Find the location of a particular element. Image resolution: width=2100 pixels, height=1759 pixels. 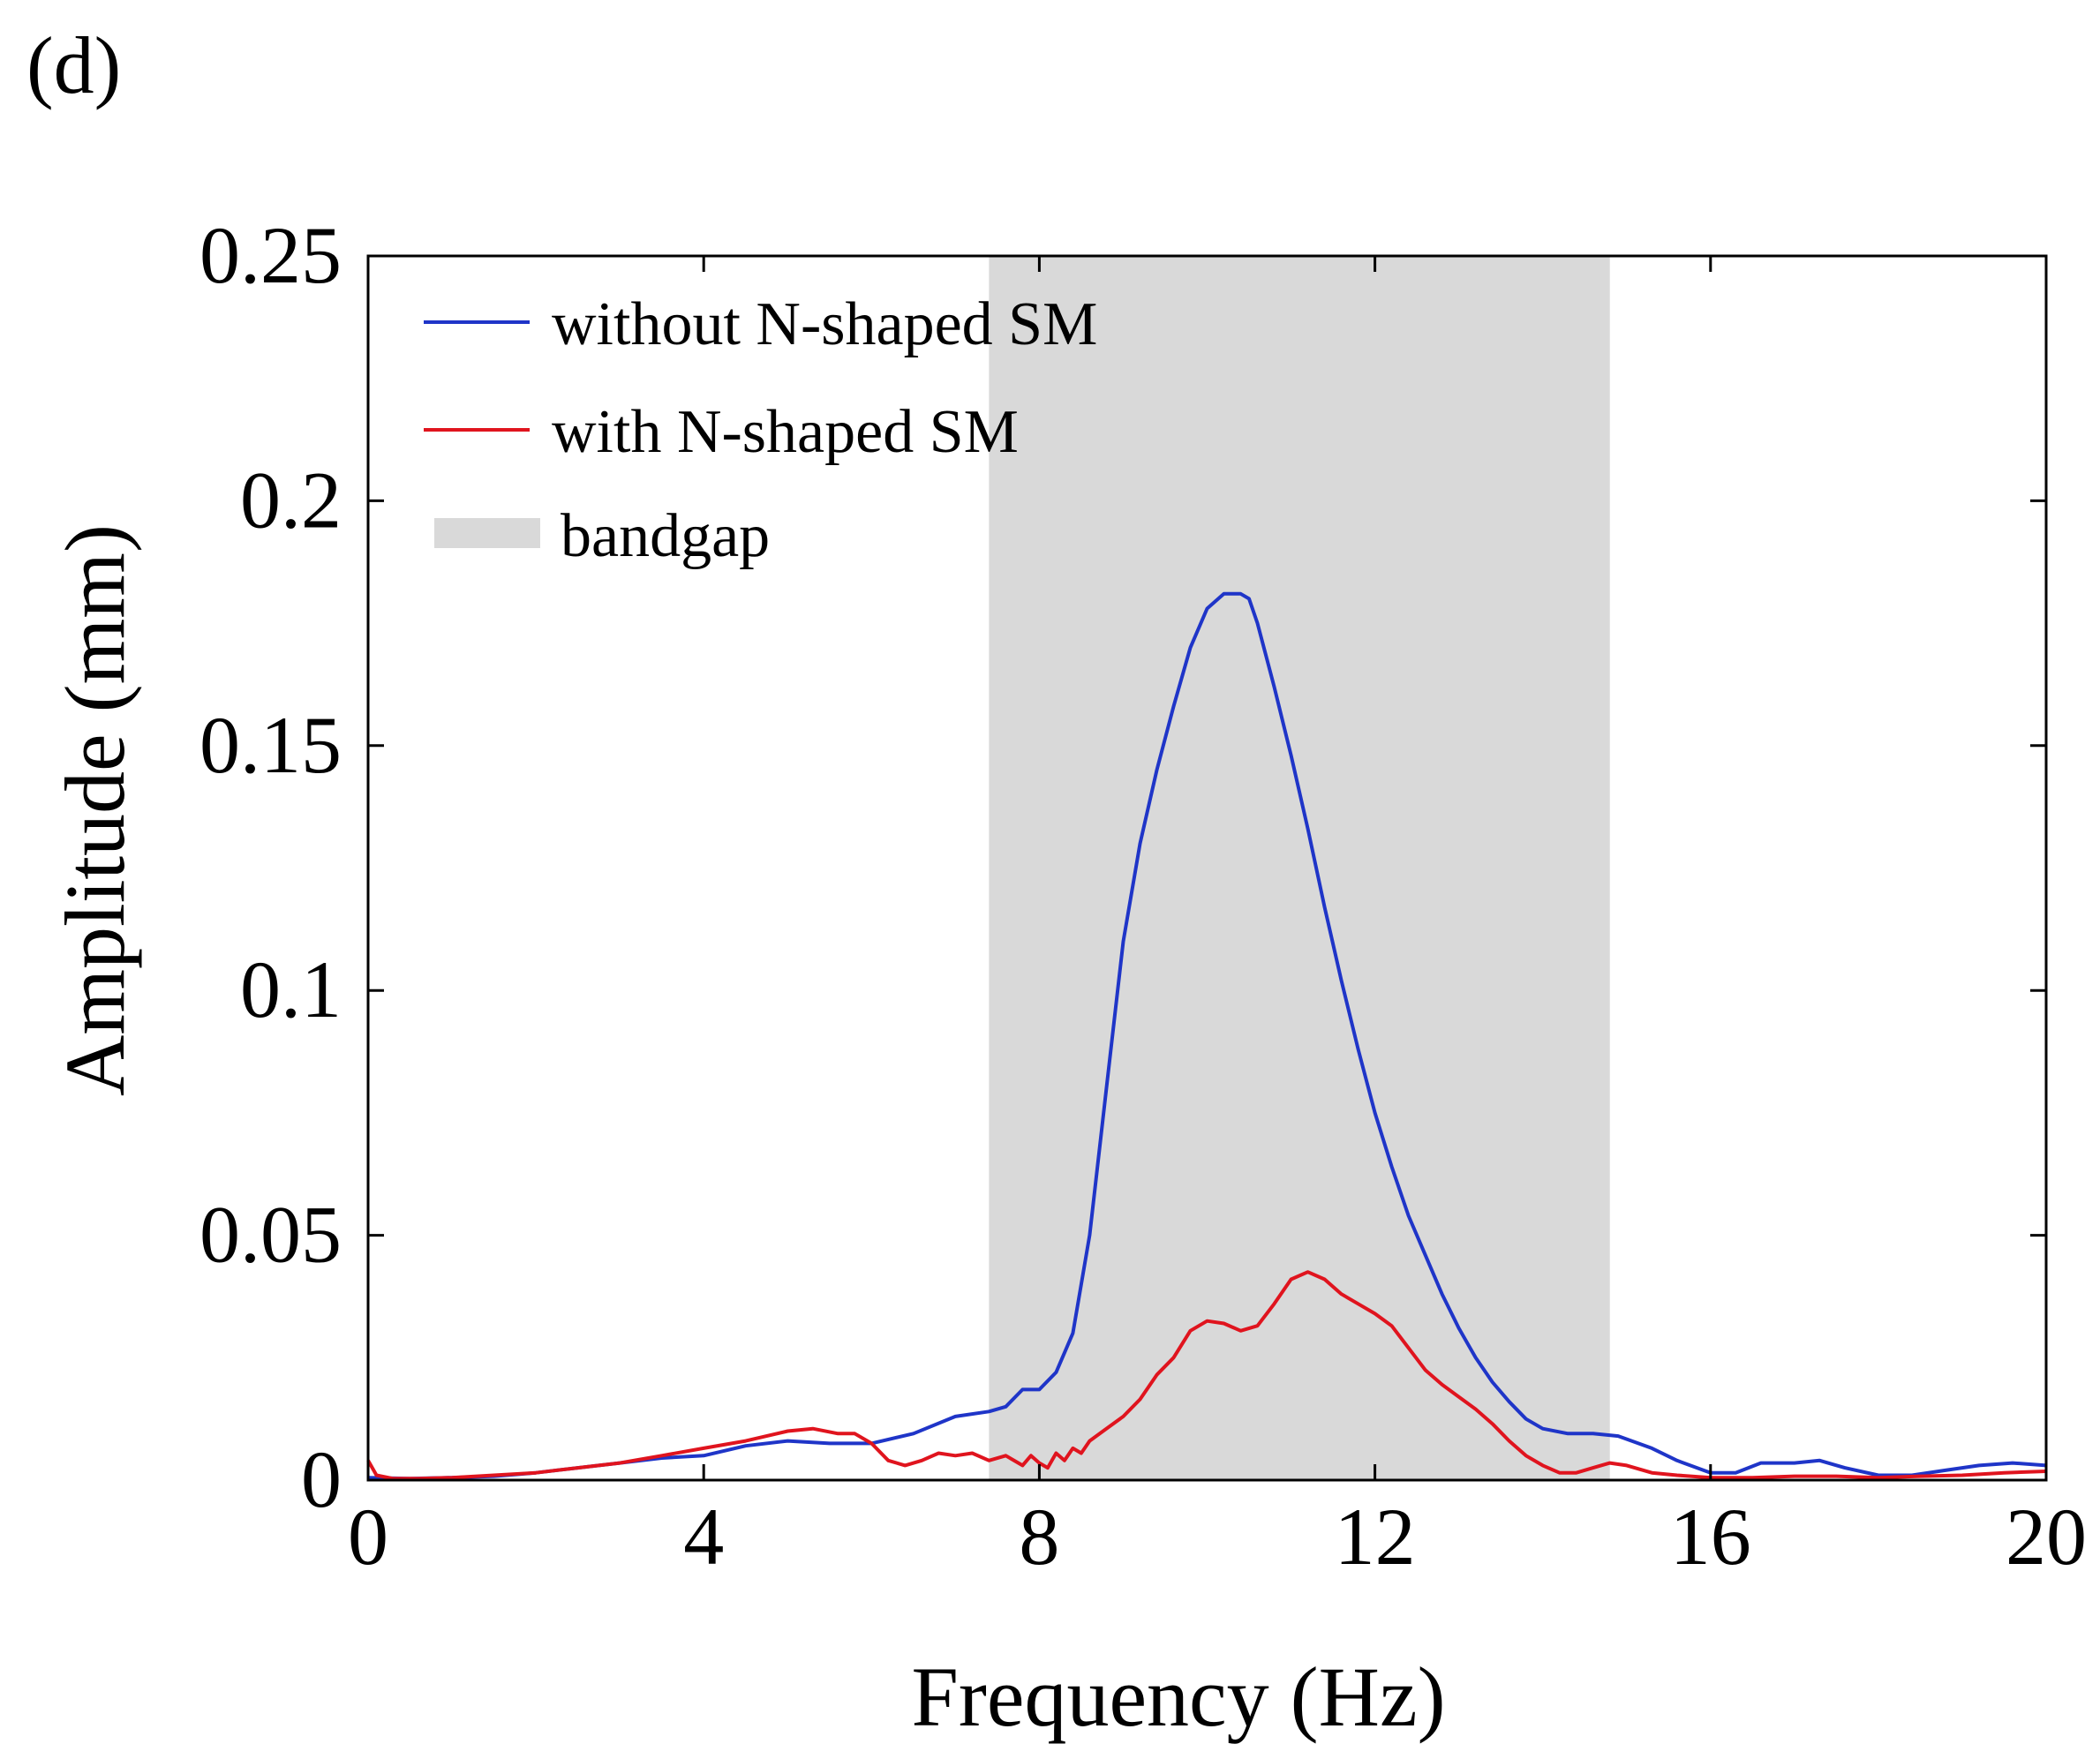

x-tick-label: 12 is located at coordinates (1375, 1537).